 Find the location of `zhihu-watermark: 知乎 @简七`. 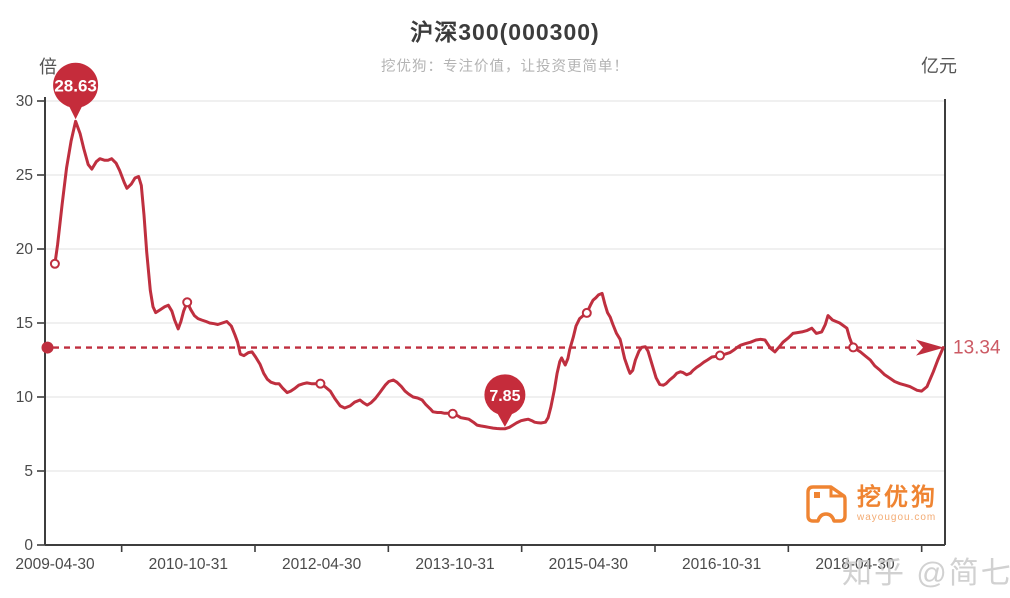

zhihu-watermark: 知乎 @简七 is located at coordinates (926, 573).